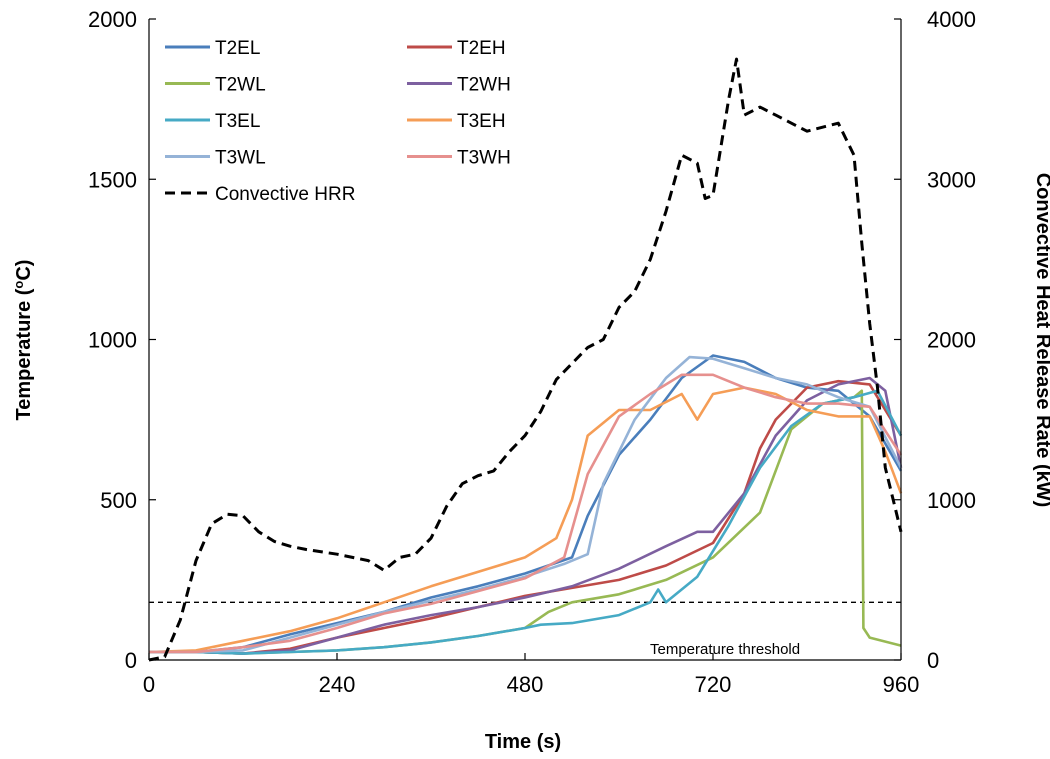  Describe the element at coordinates (951, 19) in the screenshot. I see `right-y-tick-label: 4000` at that location.